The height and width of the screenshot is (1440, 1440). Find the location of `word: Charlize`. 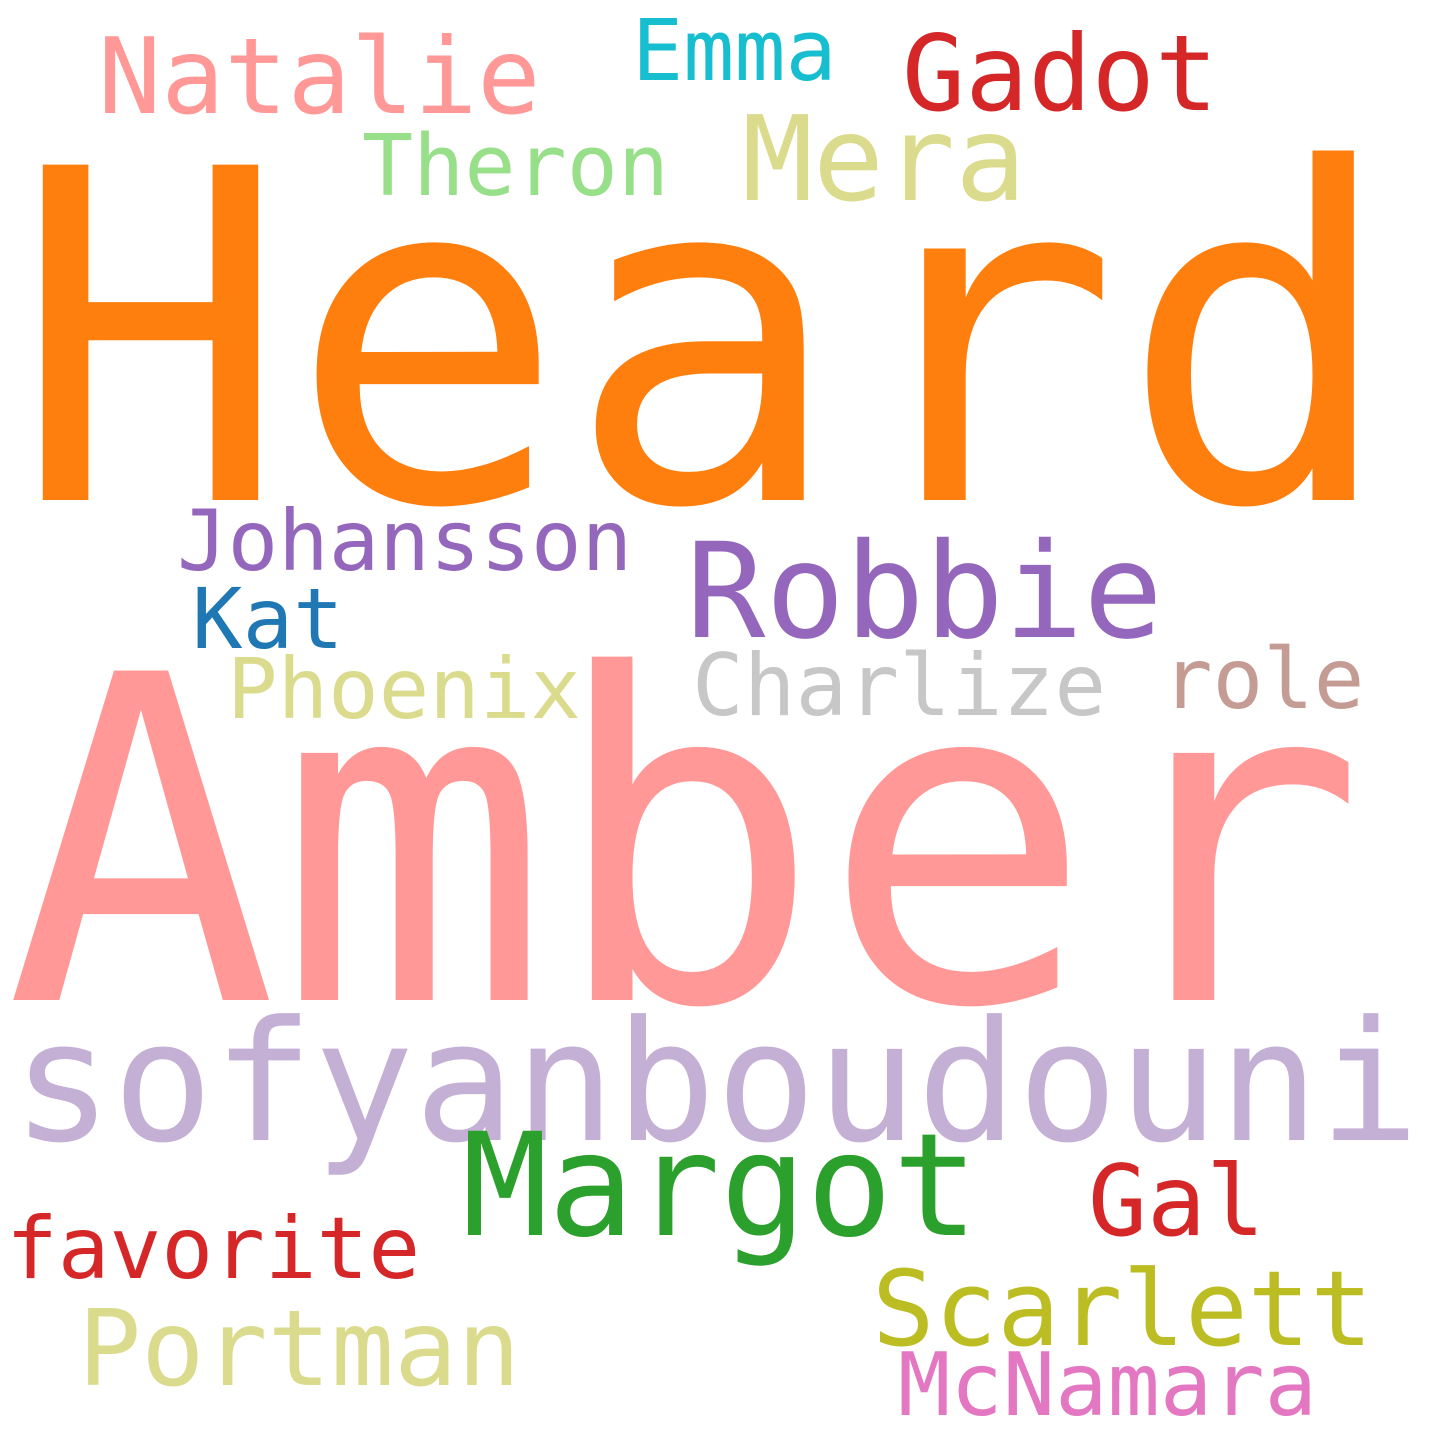

word: Charlize is located at coordinates (899, 686).